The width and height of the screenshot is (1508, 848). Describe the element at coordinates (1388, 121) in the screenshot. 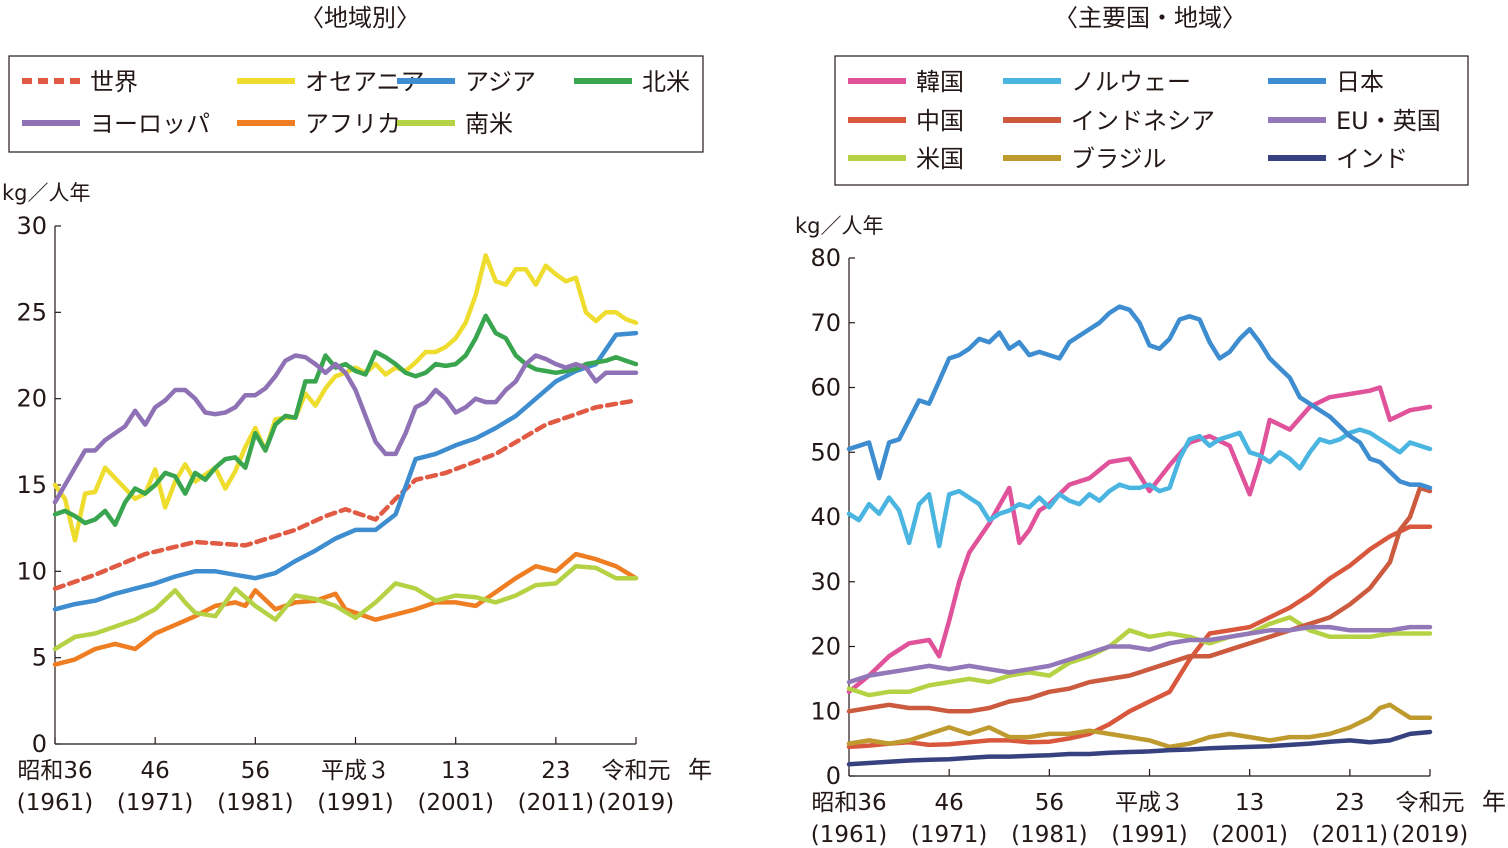

I see `legend-label-EU・英国: EU・英国` at that location.